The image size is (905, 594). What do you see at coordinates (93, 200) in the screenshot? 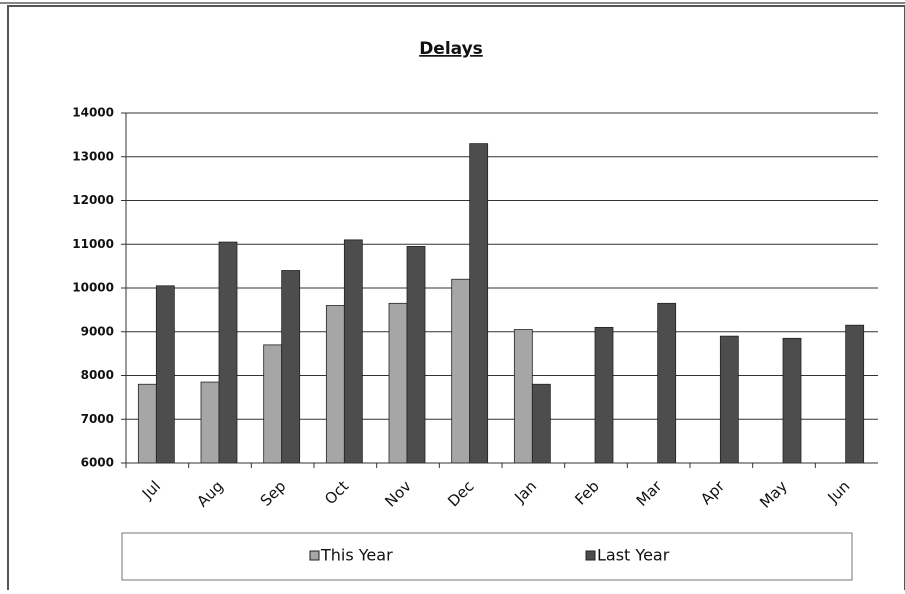
I see `y-tick-label: 12000` at bounding box center [93, 200].